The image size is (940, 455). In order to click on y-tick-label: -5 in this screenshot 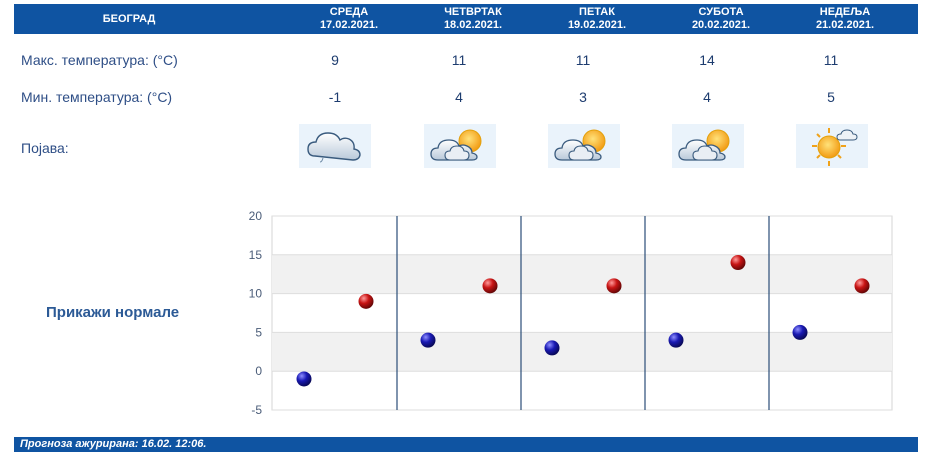, I will do `click(256, 409)`.